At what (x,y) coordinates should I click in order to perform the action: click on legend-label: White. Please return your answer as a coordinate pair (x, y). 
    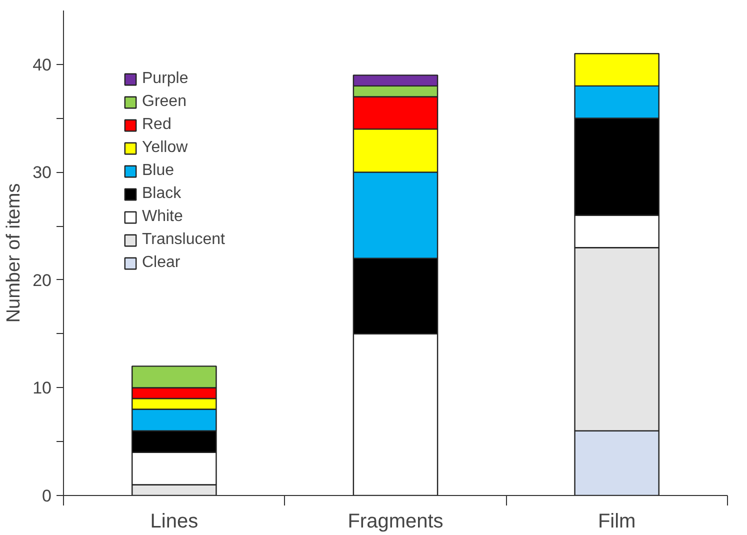
    Looking at the image, I should click on (162, 217).